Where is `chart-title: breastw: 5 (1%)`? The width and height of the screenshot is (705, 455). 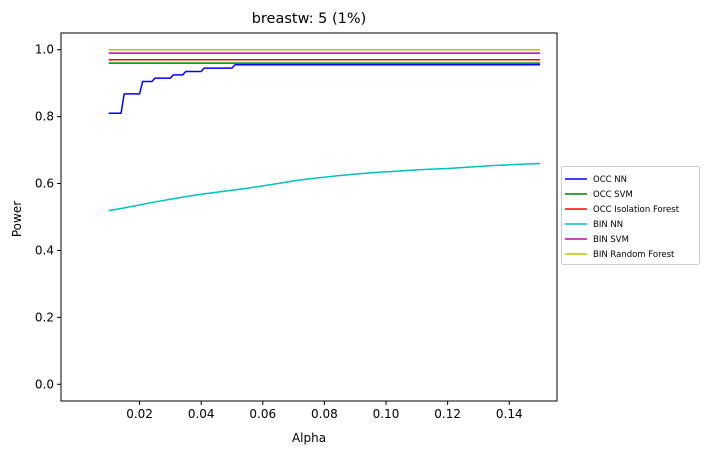
chart-title: breastw: 5 (1%) is located at coordinates (309, 19).